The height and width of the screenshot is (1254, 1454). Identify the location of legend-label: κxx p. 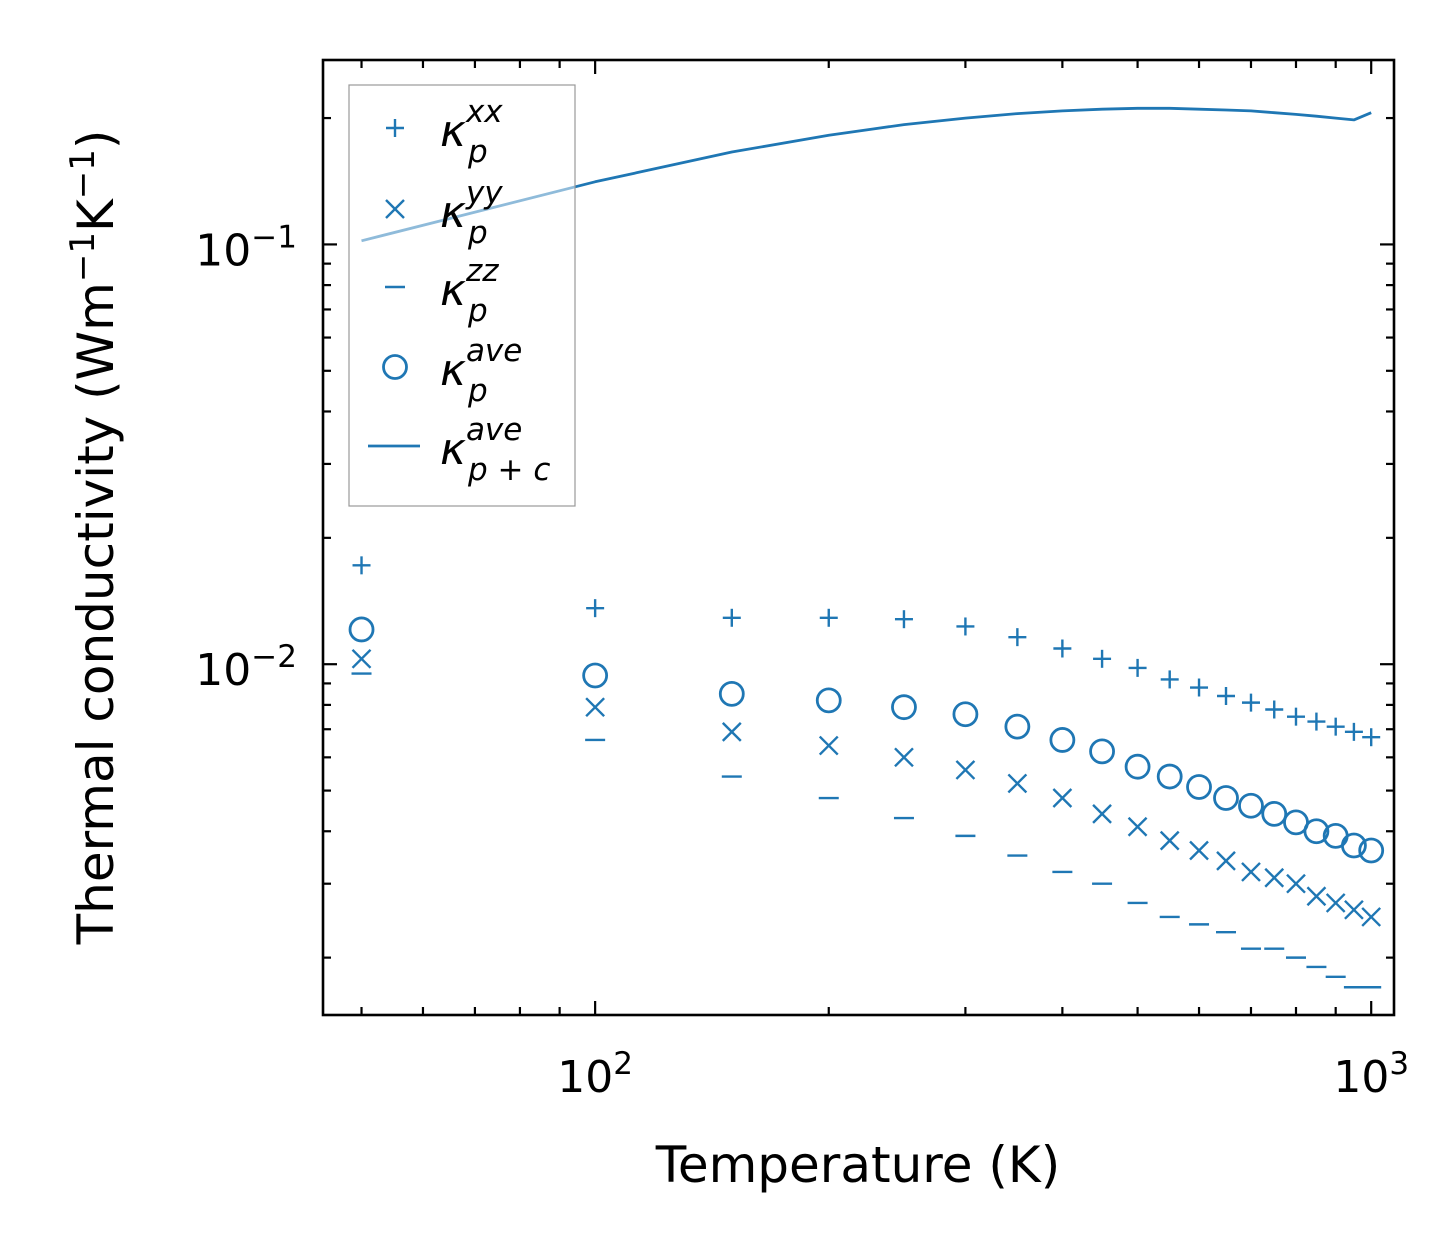
(471, 132).